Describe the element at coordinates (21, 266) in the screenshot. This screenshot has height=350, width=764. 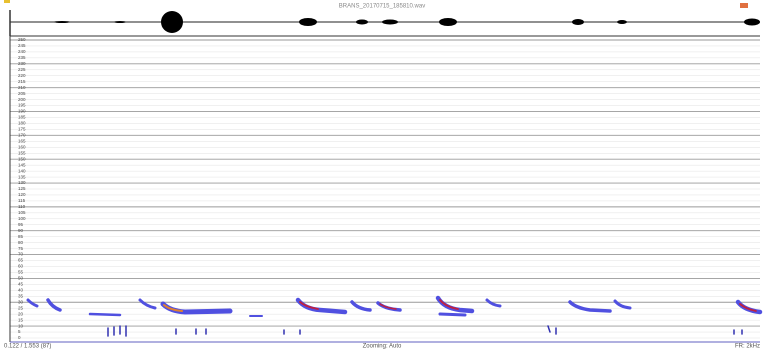
I see `frequency-tick-label: 60` at that location.